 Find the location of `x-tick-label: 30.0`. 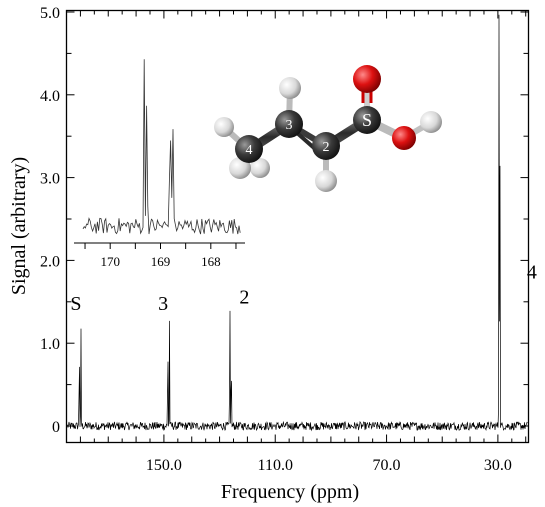

x-tick-label: 30.0 is located at coordinates (498, 465).